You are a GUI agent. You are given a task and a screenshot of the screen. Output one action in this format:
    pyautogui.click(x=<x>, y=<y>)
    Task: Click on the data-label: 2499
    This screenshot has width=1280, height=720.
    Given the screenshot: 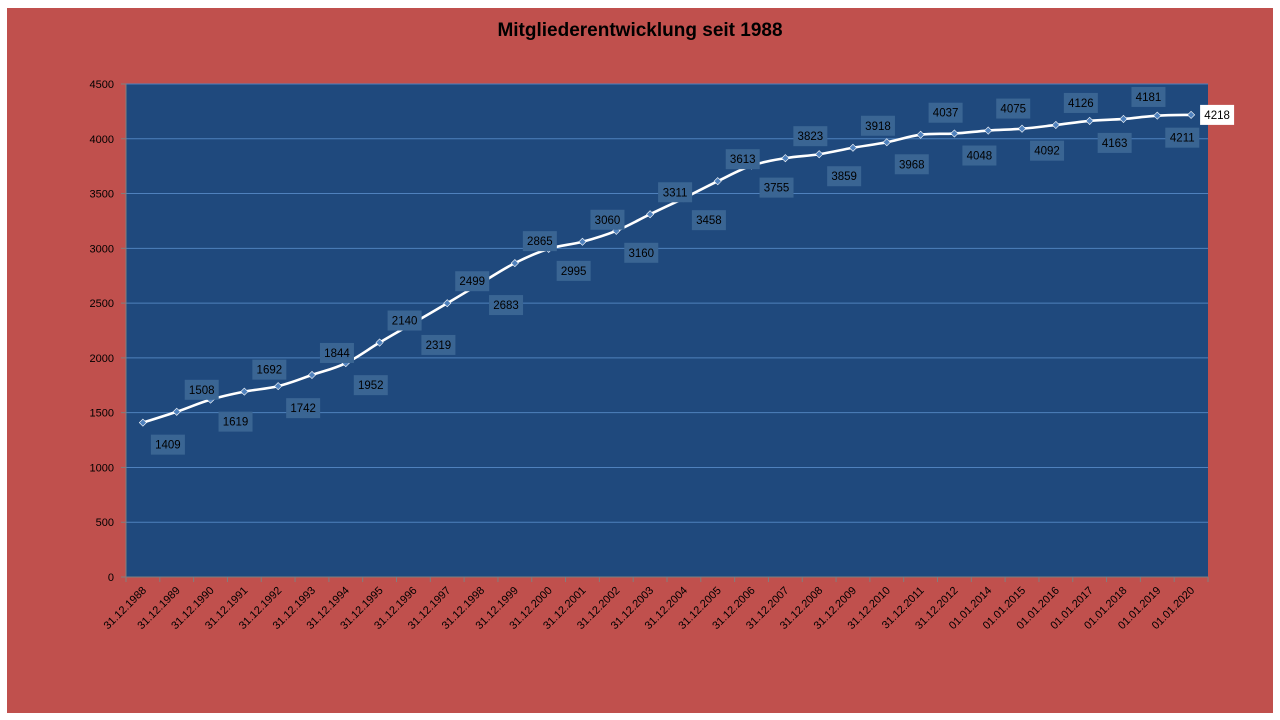 What is the action you would take?
    pyautogui.click(x=472, y=282)
    